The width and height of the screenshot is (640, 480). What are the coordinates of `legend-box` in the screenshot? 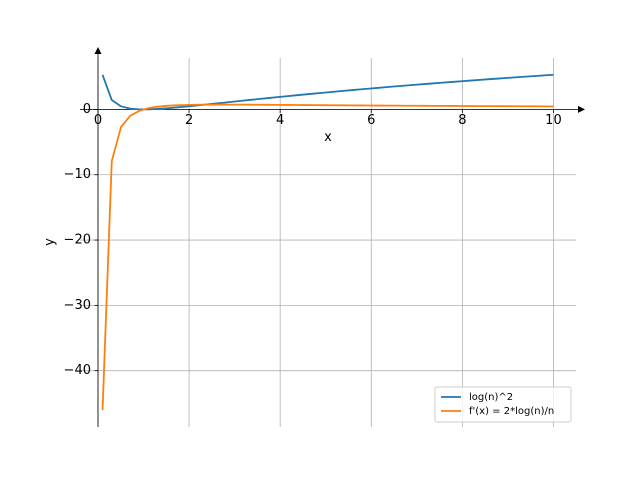 It's located at (503, 404).